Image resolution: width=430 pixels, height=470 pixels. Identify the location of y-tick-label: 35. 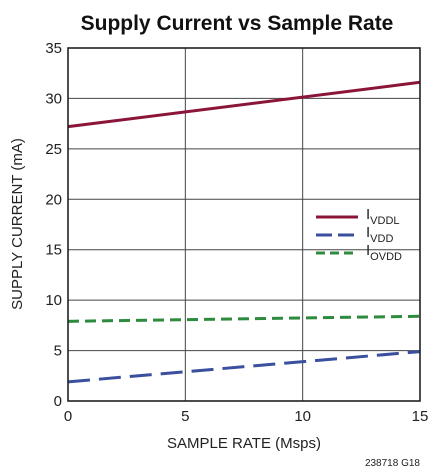
(53, 48).